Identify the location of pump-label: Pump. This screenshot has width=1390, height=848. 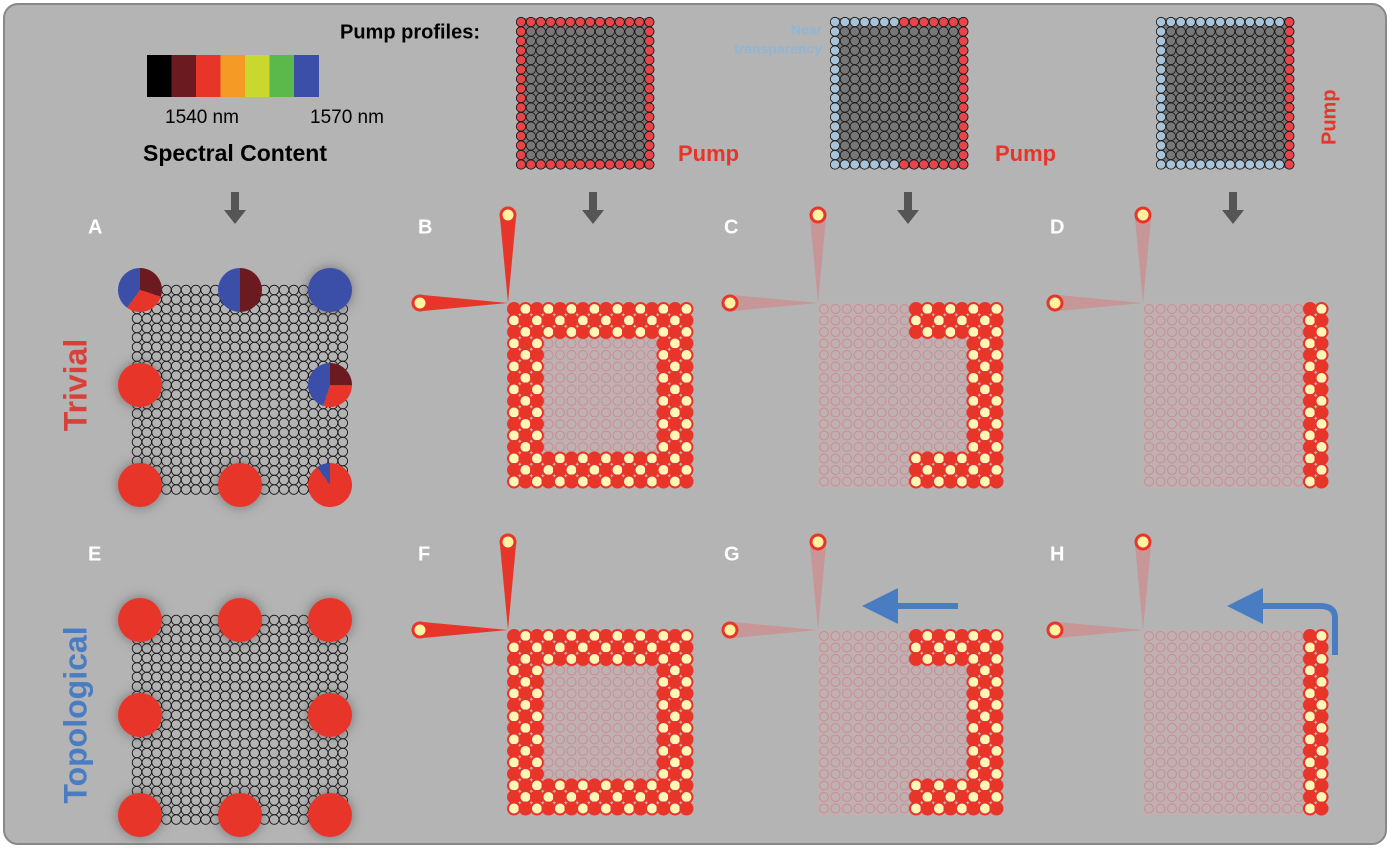
(1329, 117).